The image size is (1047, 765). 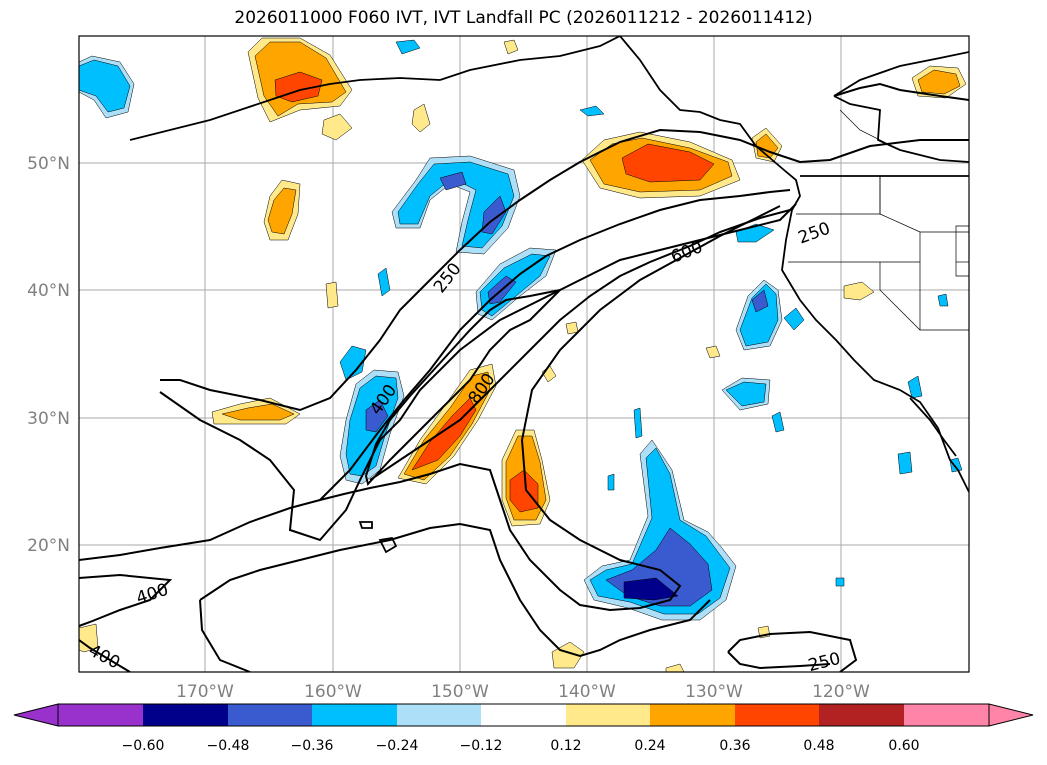 I want to click on lat-label-20n: 20°N, so click(x=48, y=546).